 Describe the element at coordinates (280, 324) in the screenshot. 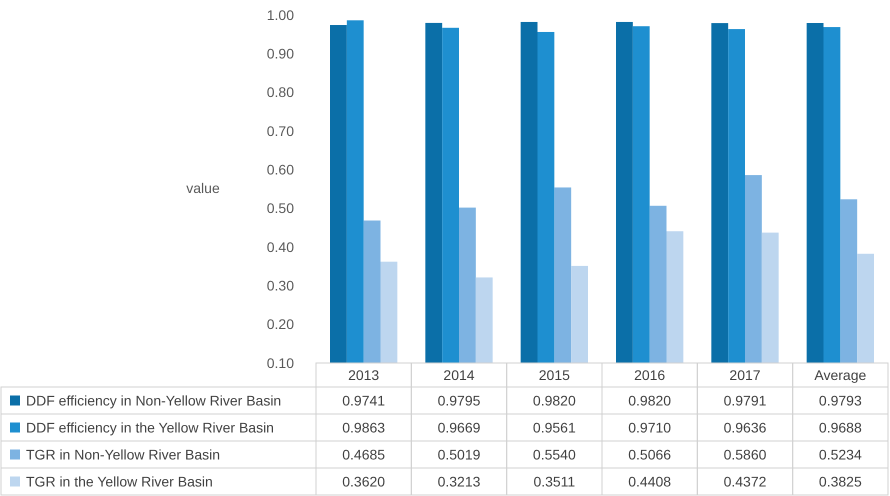

I see `y-tick-label: 0.20` at that location.